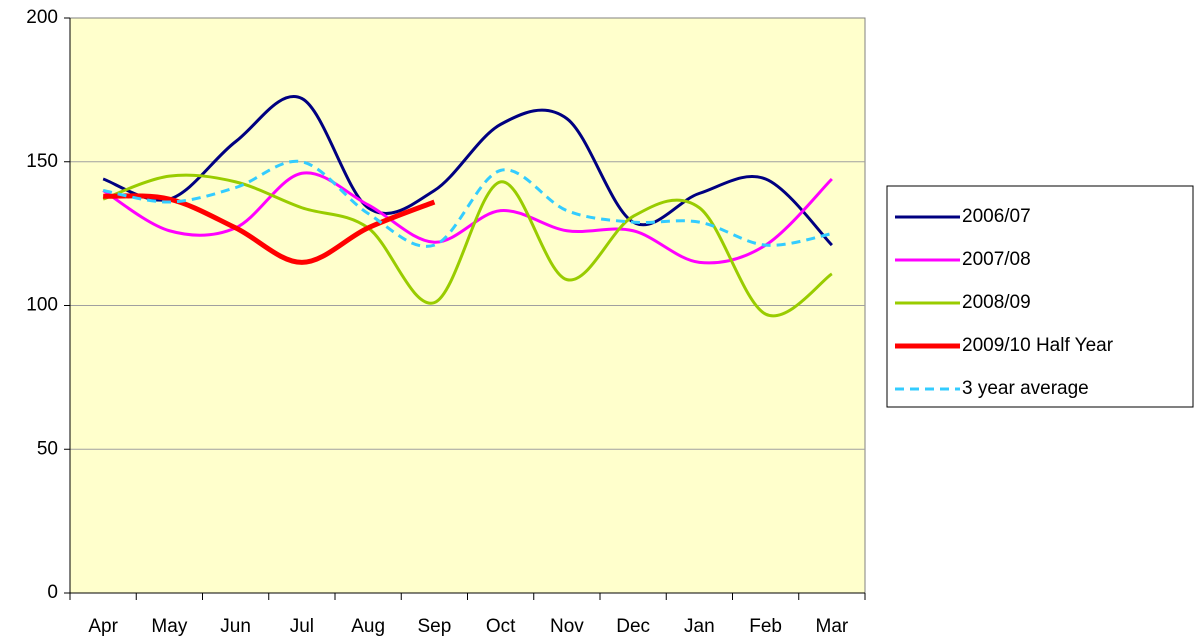 The height and width of the screenshot is (641, 1194). I want to click on x-tick-label: Aug, so click(368, 626).